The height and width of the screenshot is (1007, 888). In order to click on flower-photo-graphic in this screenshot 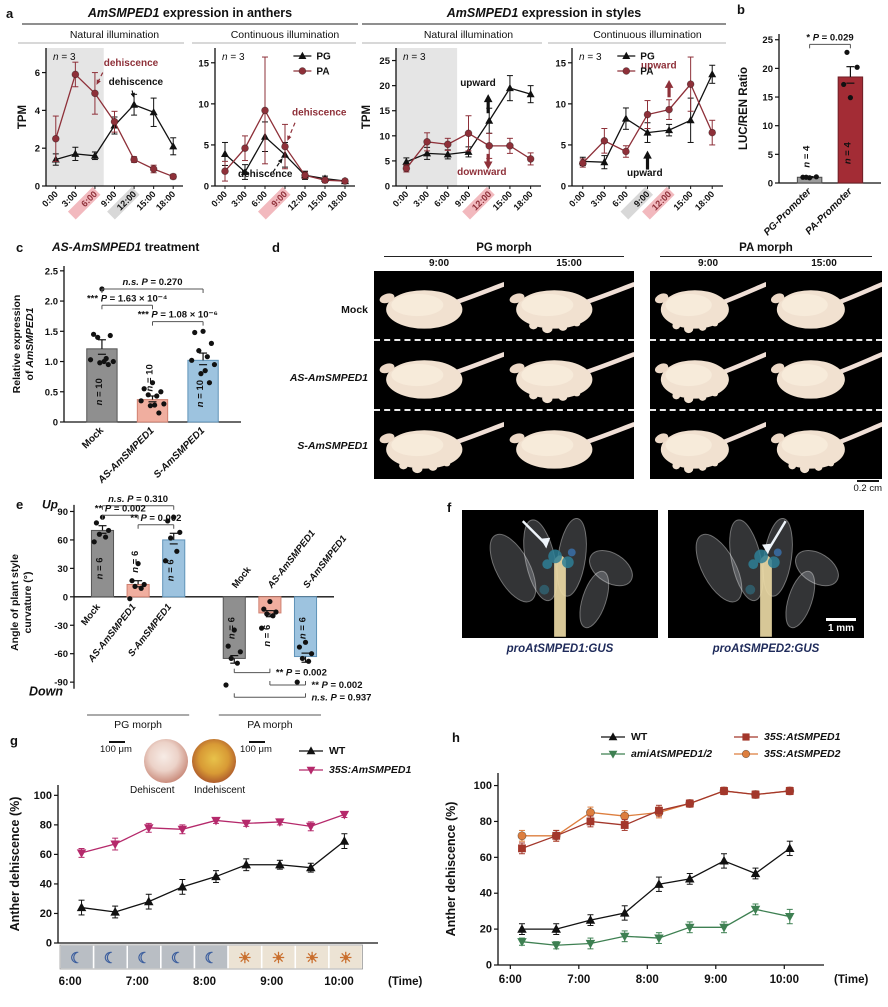, I will do `click(561, 577)`.